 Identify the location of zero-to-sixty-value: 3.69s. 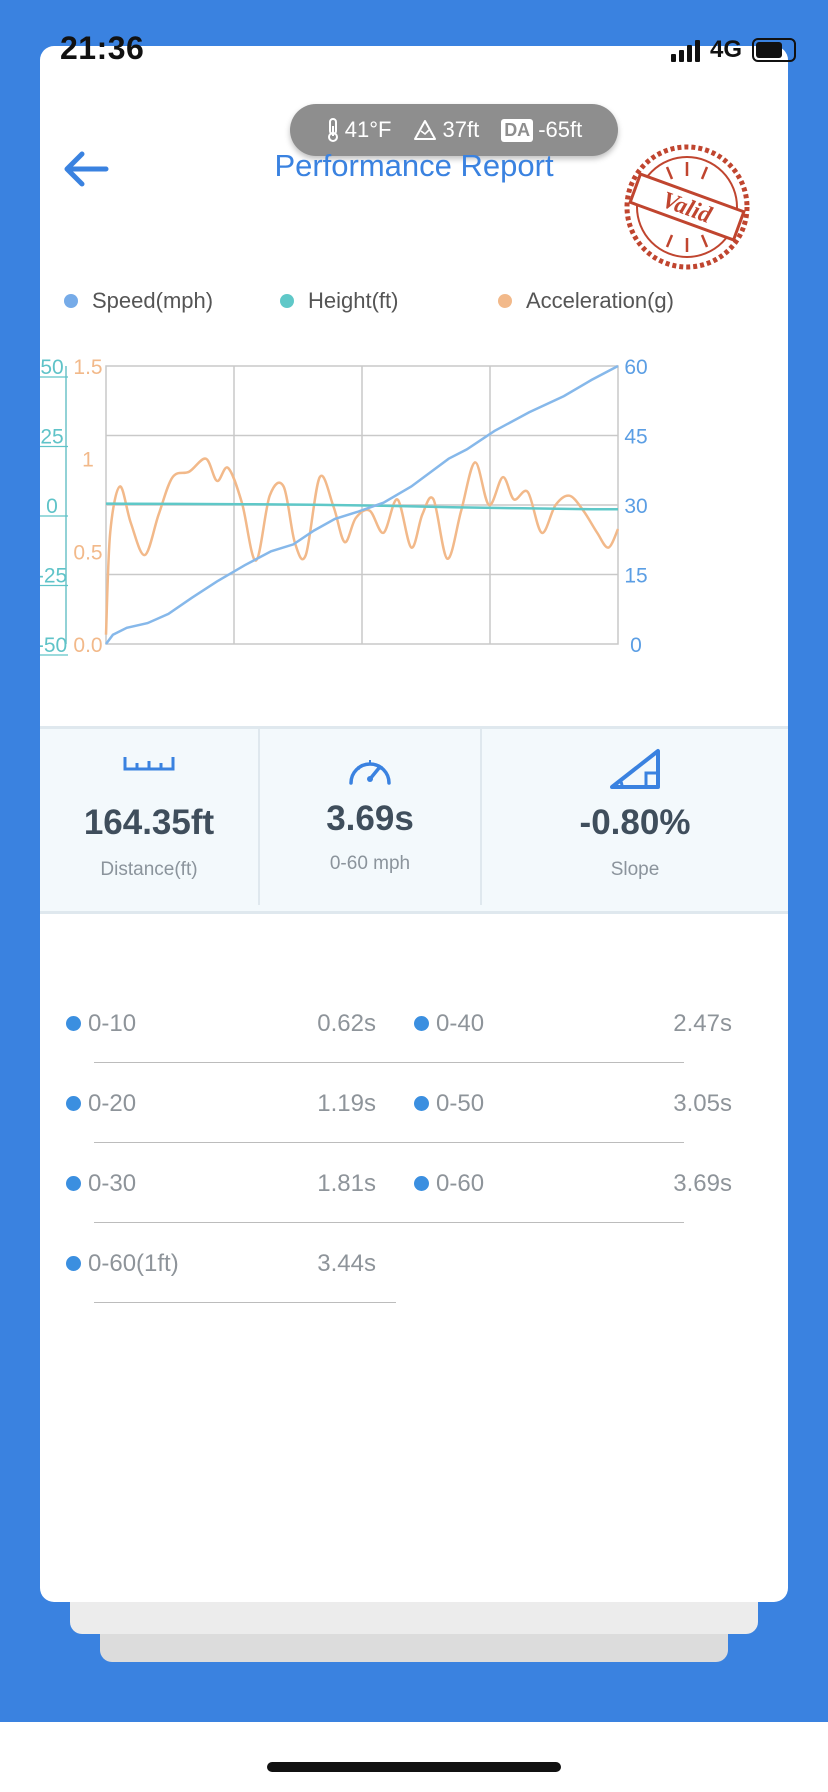
(370, 818).